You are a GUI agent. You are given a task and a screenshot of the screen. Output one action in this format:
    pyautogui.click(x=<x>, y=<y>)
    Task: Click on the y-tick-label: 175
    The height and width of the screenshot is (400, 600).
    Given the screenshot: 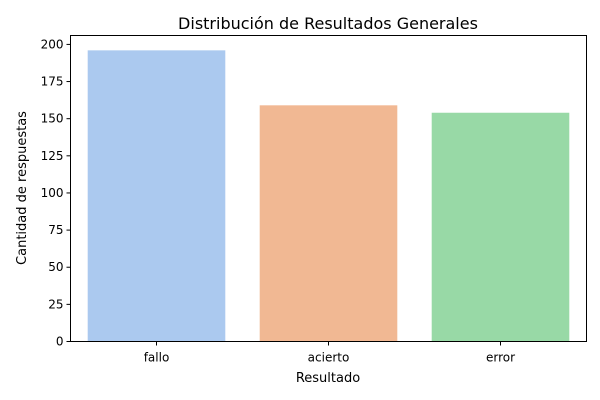 What is the action you would take?
    pyautogui.click(x=52, y=82)
    